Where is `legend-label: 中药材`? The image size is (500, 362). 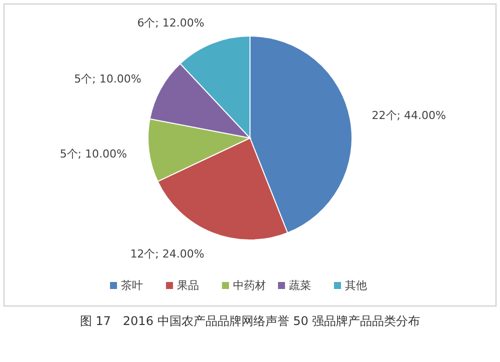 legend-label: 中药材 is located at coordinates (249, 285).